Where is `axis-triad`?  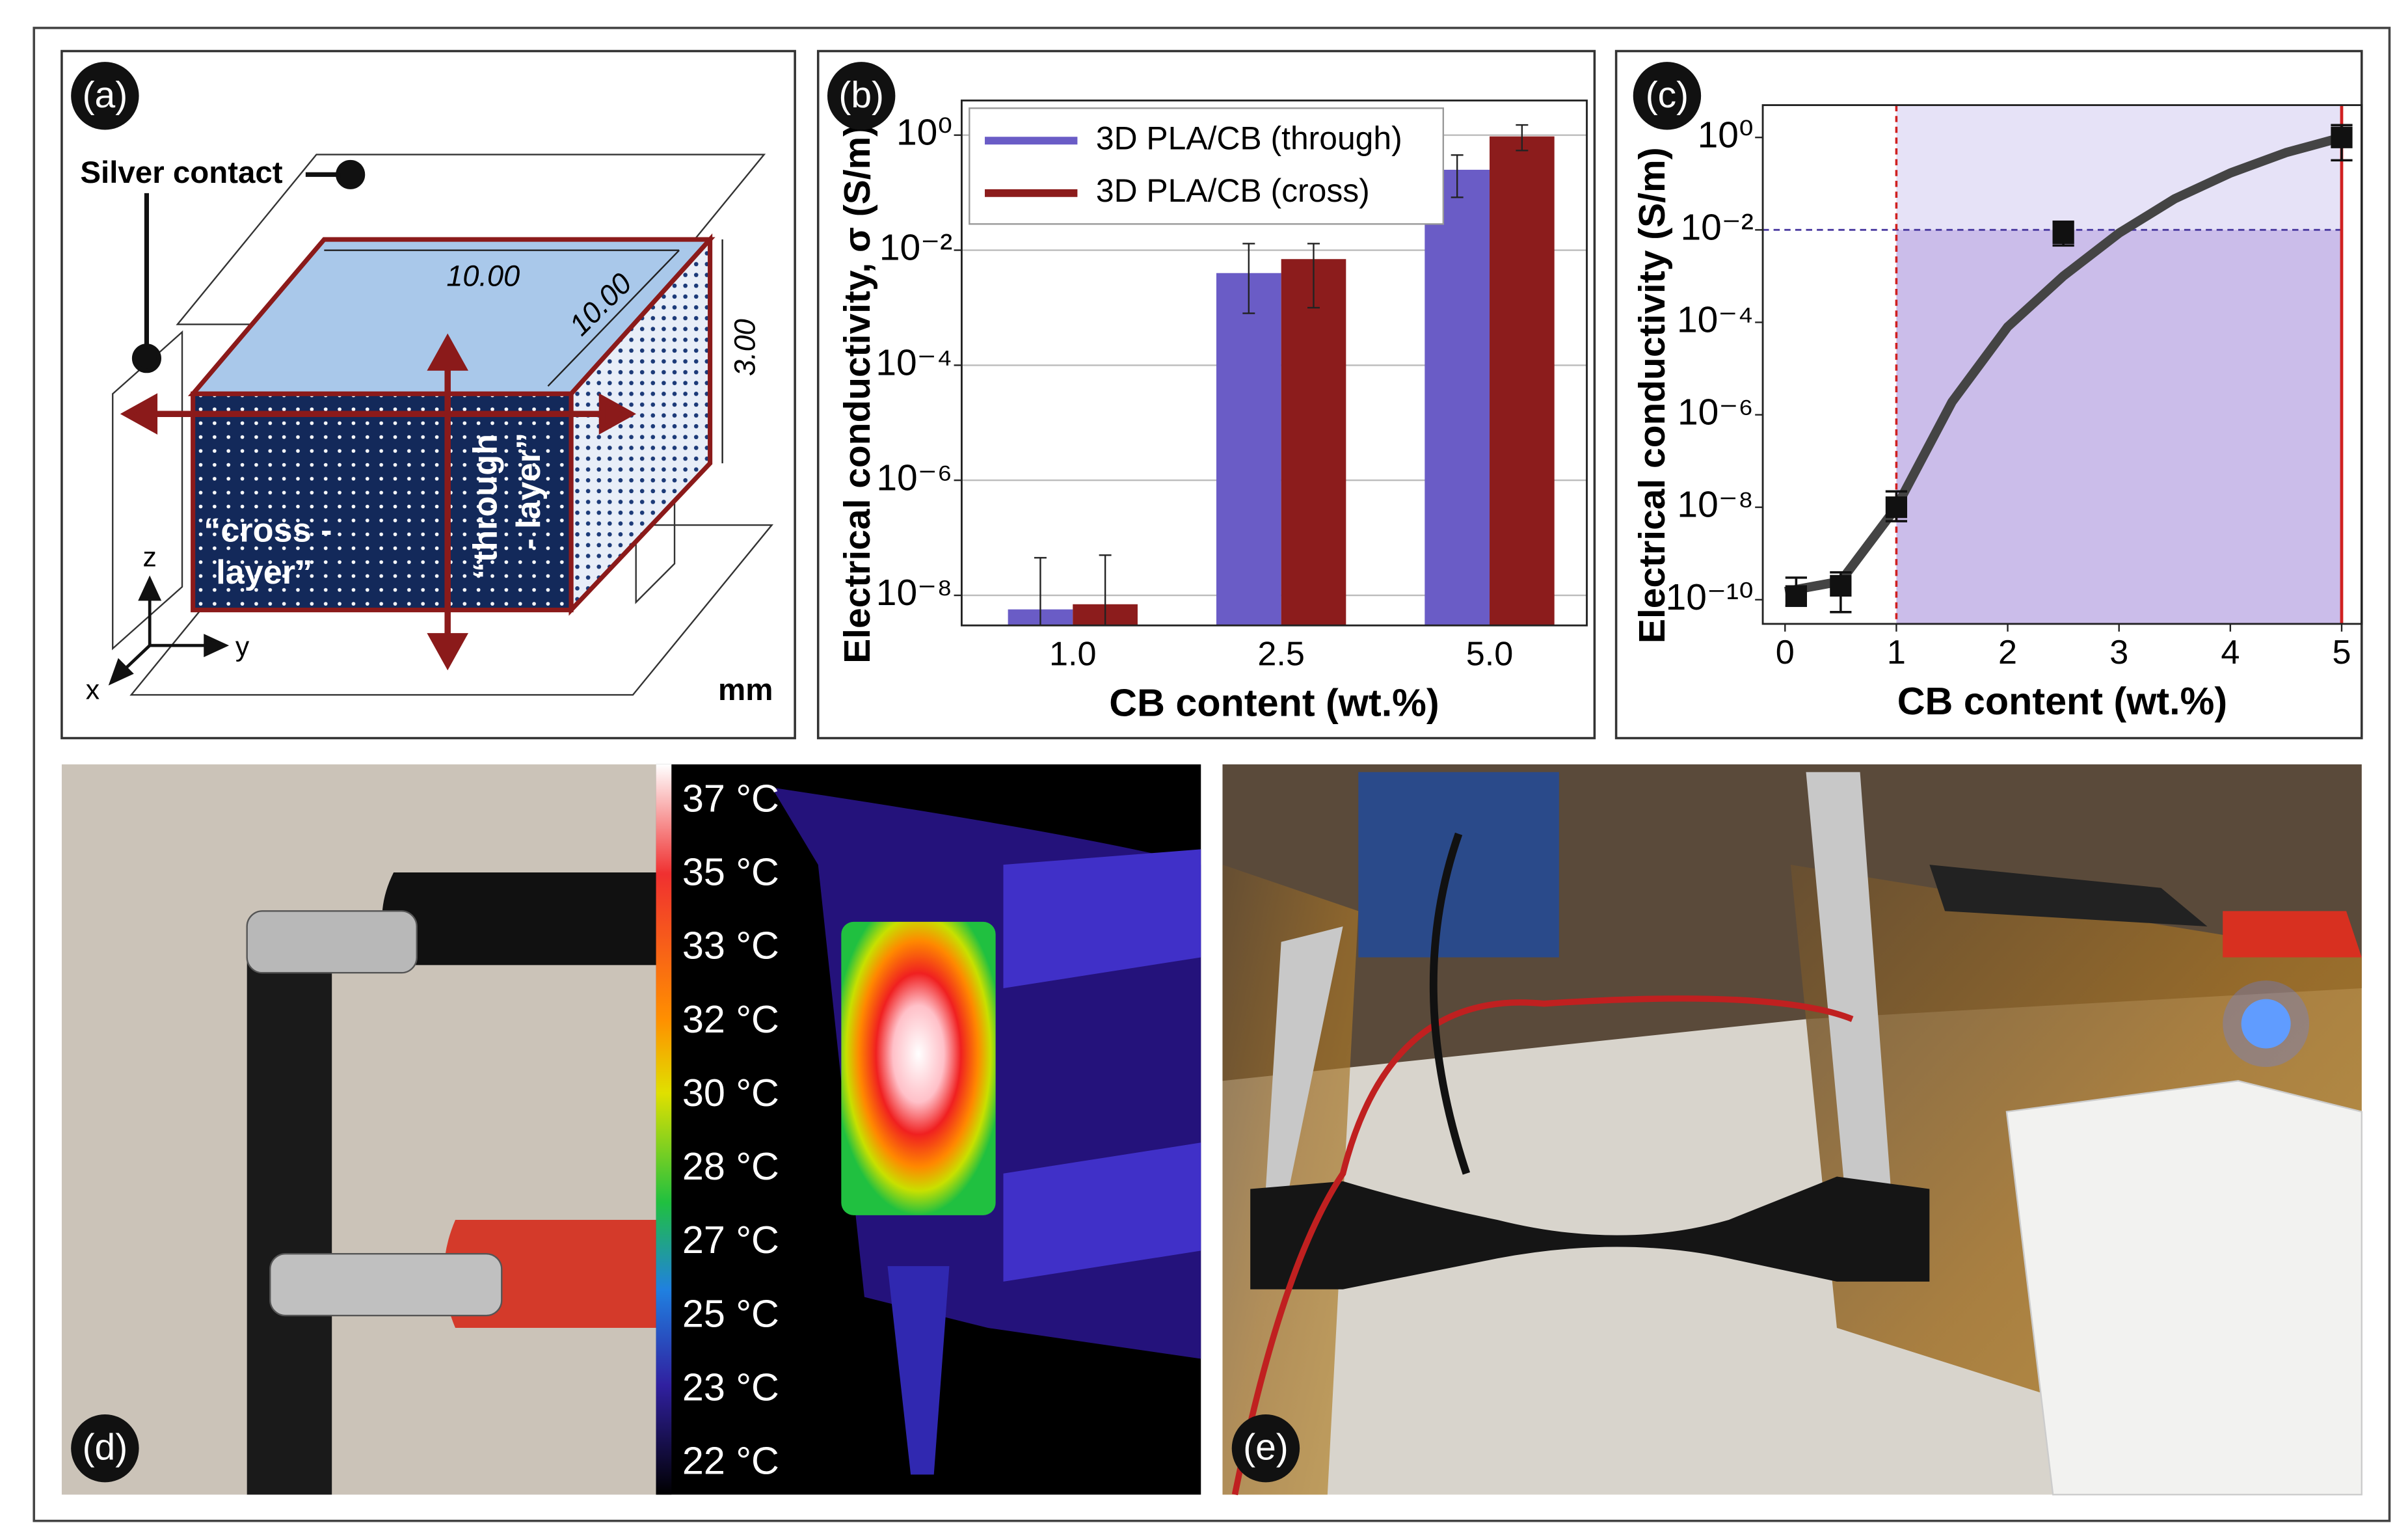
axis-triad is located at coordinates (169, 631).